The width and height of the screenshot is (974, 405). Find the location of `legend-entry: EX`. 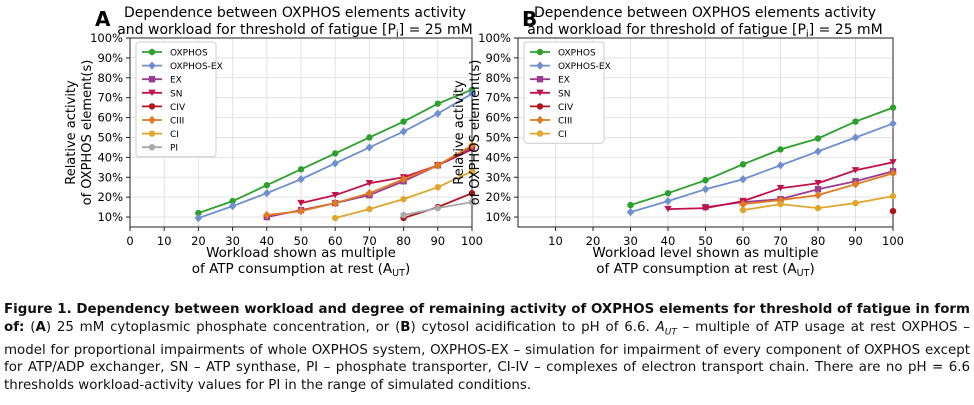

legend-entry: EX is located at coordinates (176, 81).